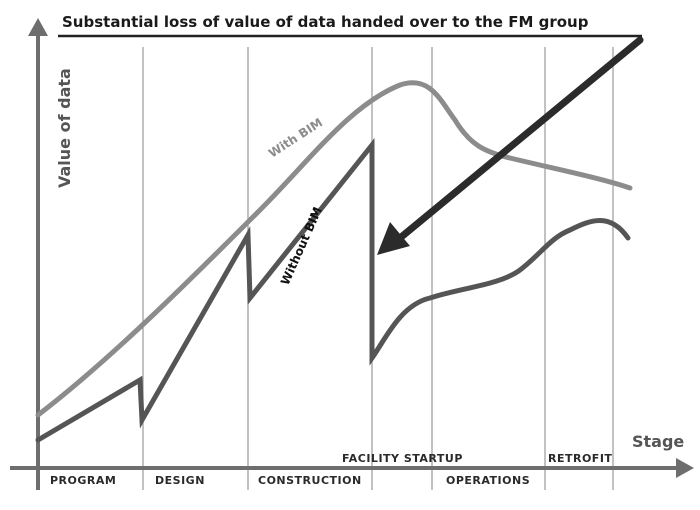 This screenshot has width=700, height=510. What do you see at coordinates (64, 128) in the screenshot?
I see `y-axis-label: Value of data` at bounding box center [64, 128].